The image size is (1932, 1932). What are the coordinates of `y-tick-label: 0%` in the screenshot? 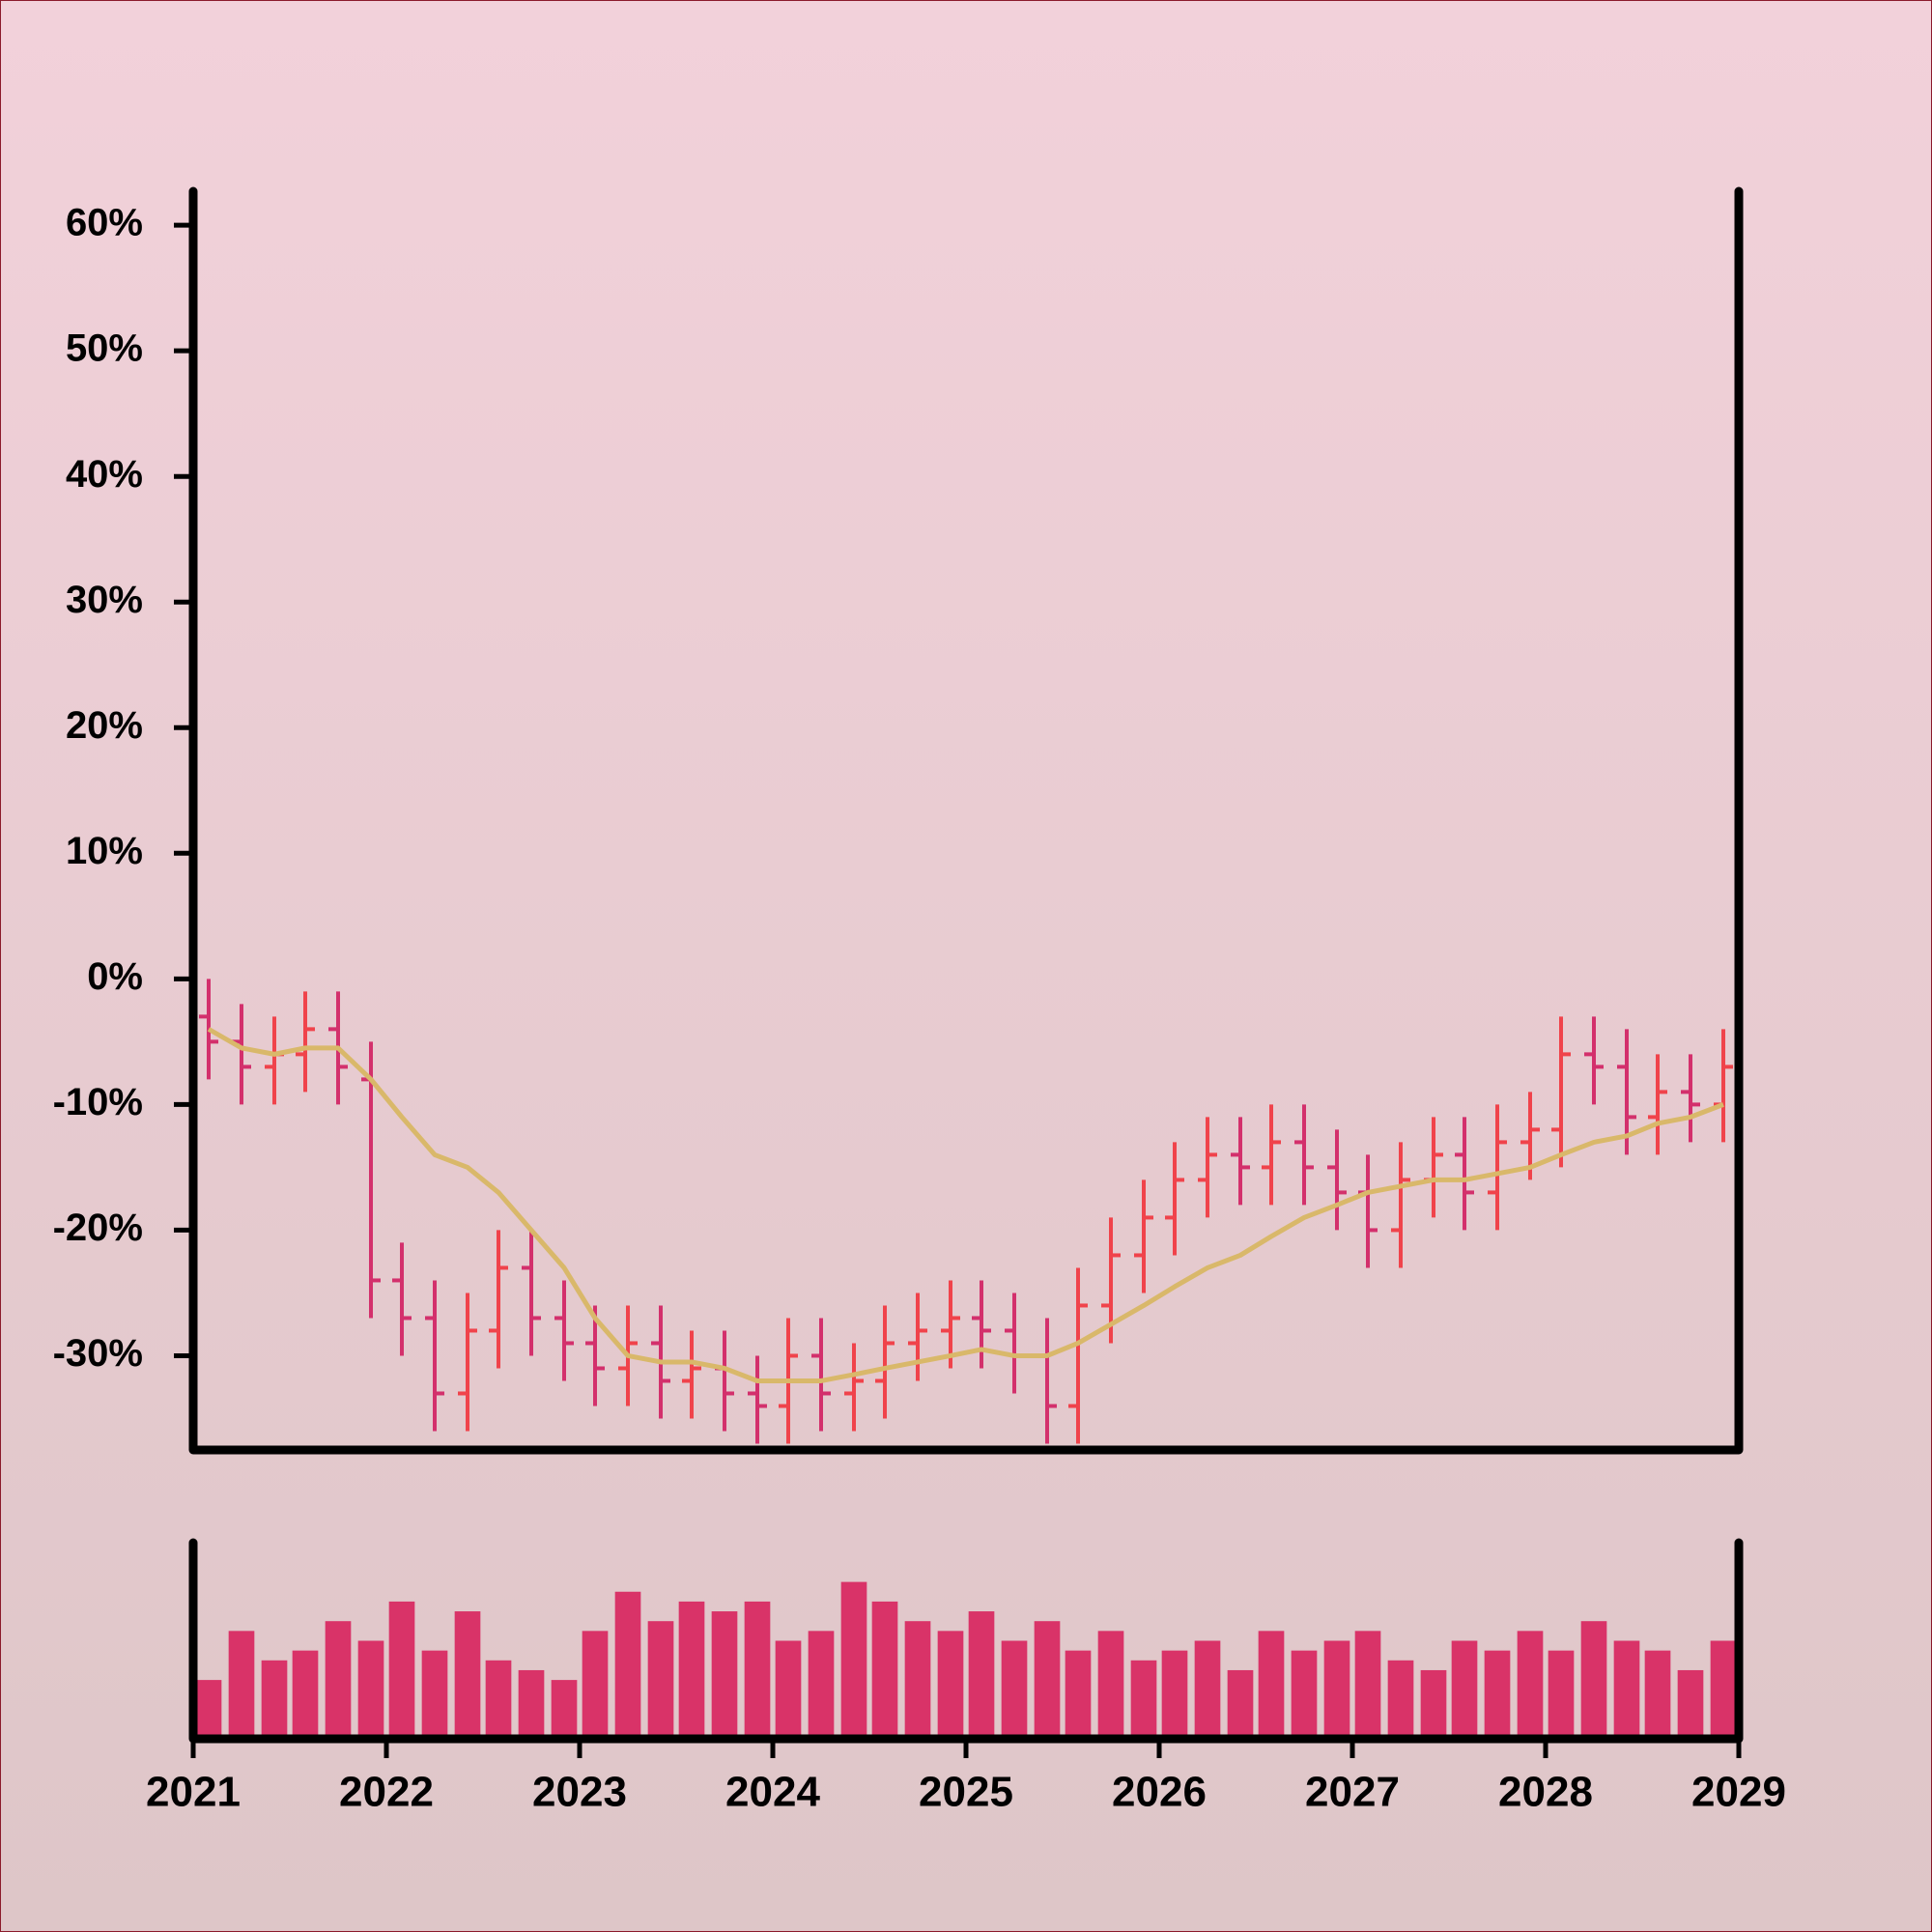 It's located at (115, 976).